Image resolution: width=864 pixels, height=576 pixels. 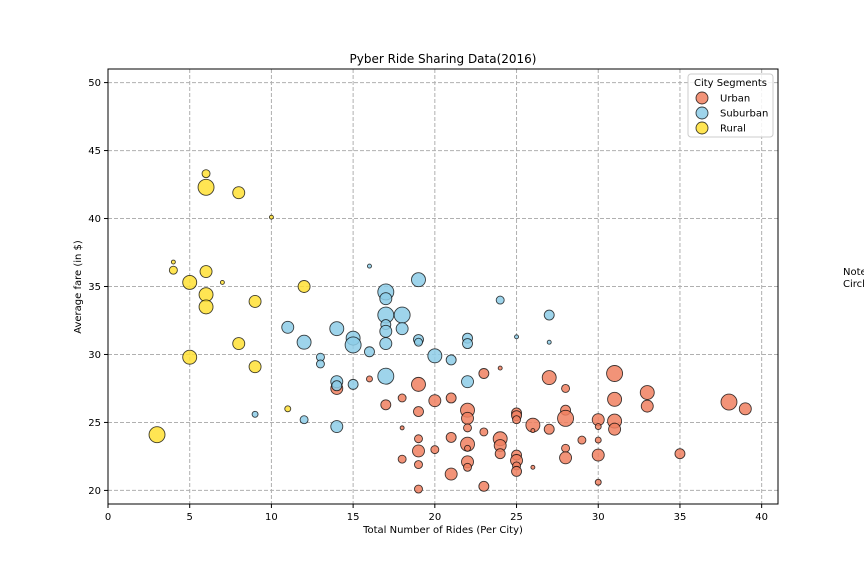 What do you see at coordinates (108, 517) in the screenshot?
I see `x-tick-label: 0` at bounding box center [108, 517].